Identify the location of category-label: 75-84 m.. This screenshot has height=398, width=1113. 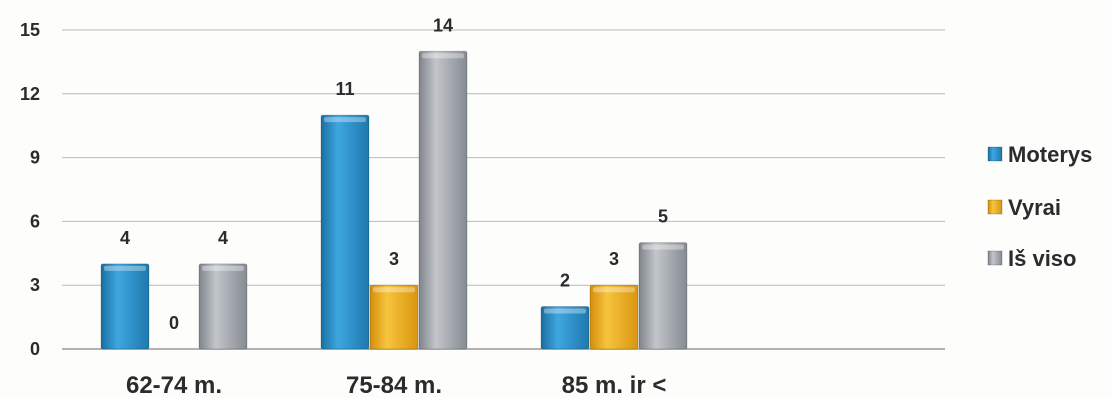
(394, 385).